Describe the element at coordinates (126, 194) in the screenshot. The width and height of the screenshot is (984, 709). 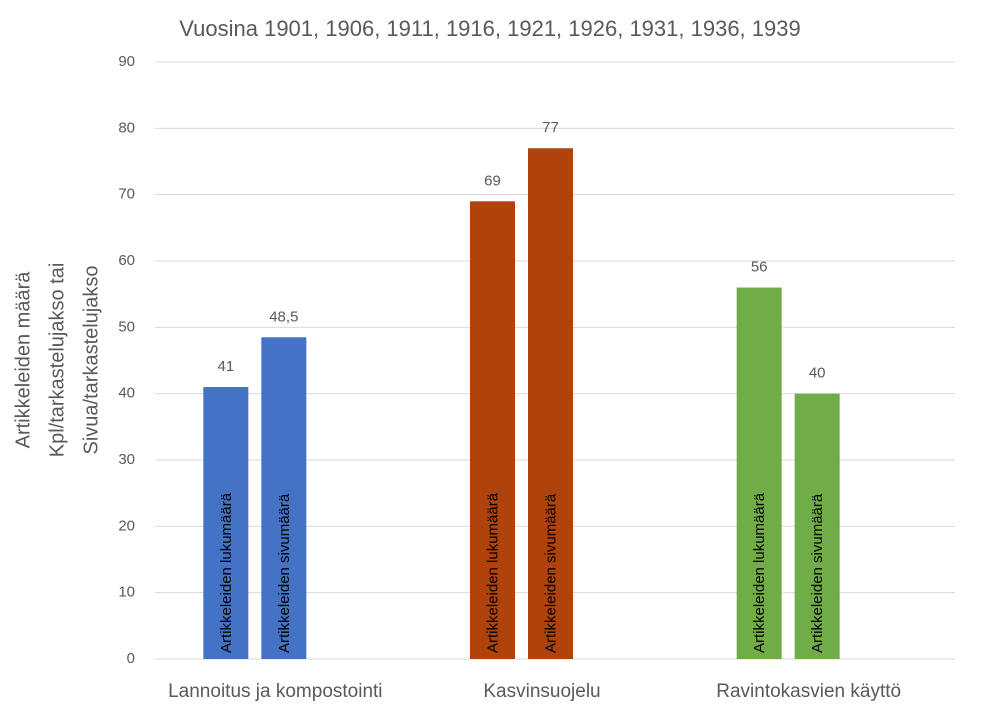
I see `y-tick-label: 70` at that location.